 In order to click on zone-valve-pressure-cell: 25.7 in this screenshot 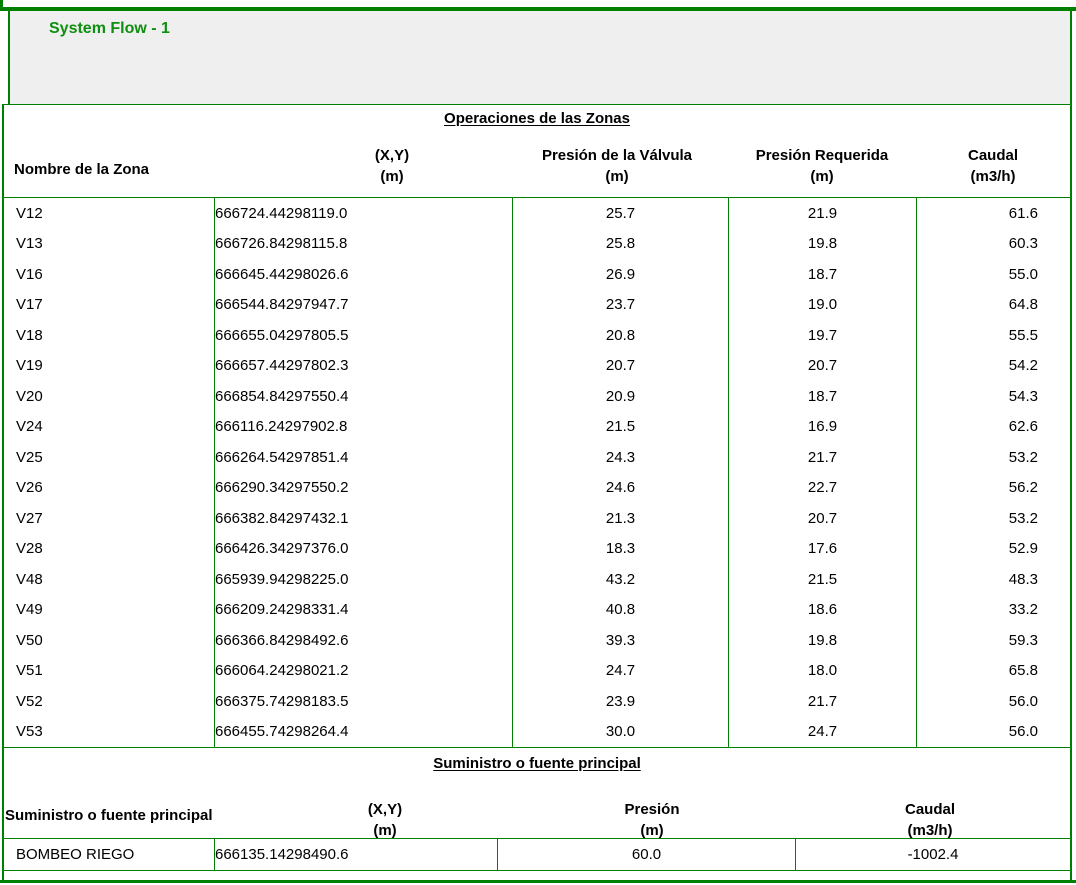, I will do `click(620, 213)`.